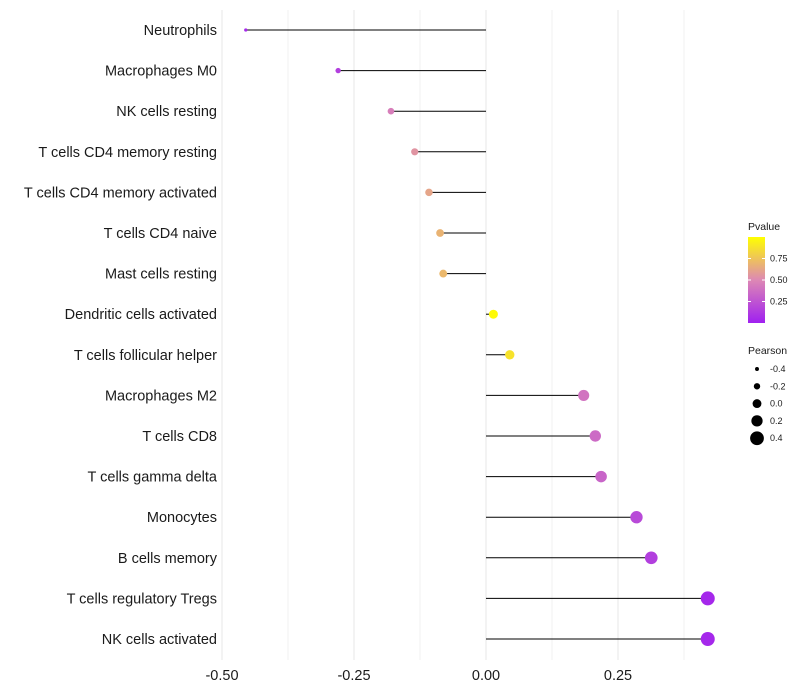 This screenshot has width=800, height=700. What do you see at coordinates (142, 599) in the screenshot?
I see `category-label: T cells regulatory Tregs` at bounding box center [142, 599].